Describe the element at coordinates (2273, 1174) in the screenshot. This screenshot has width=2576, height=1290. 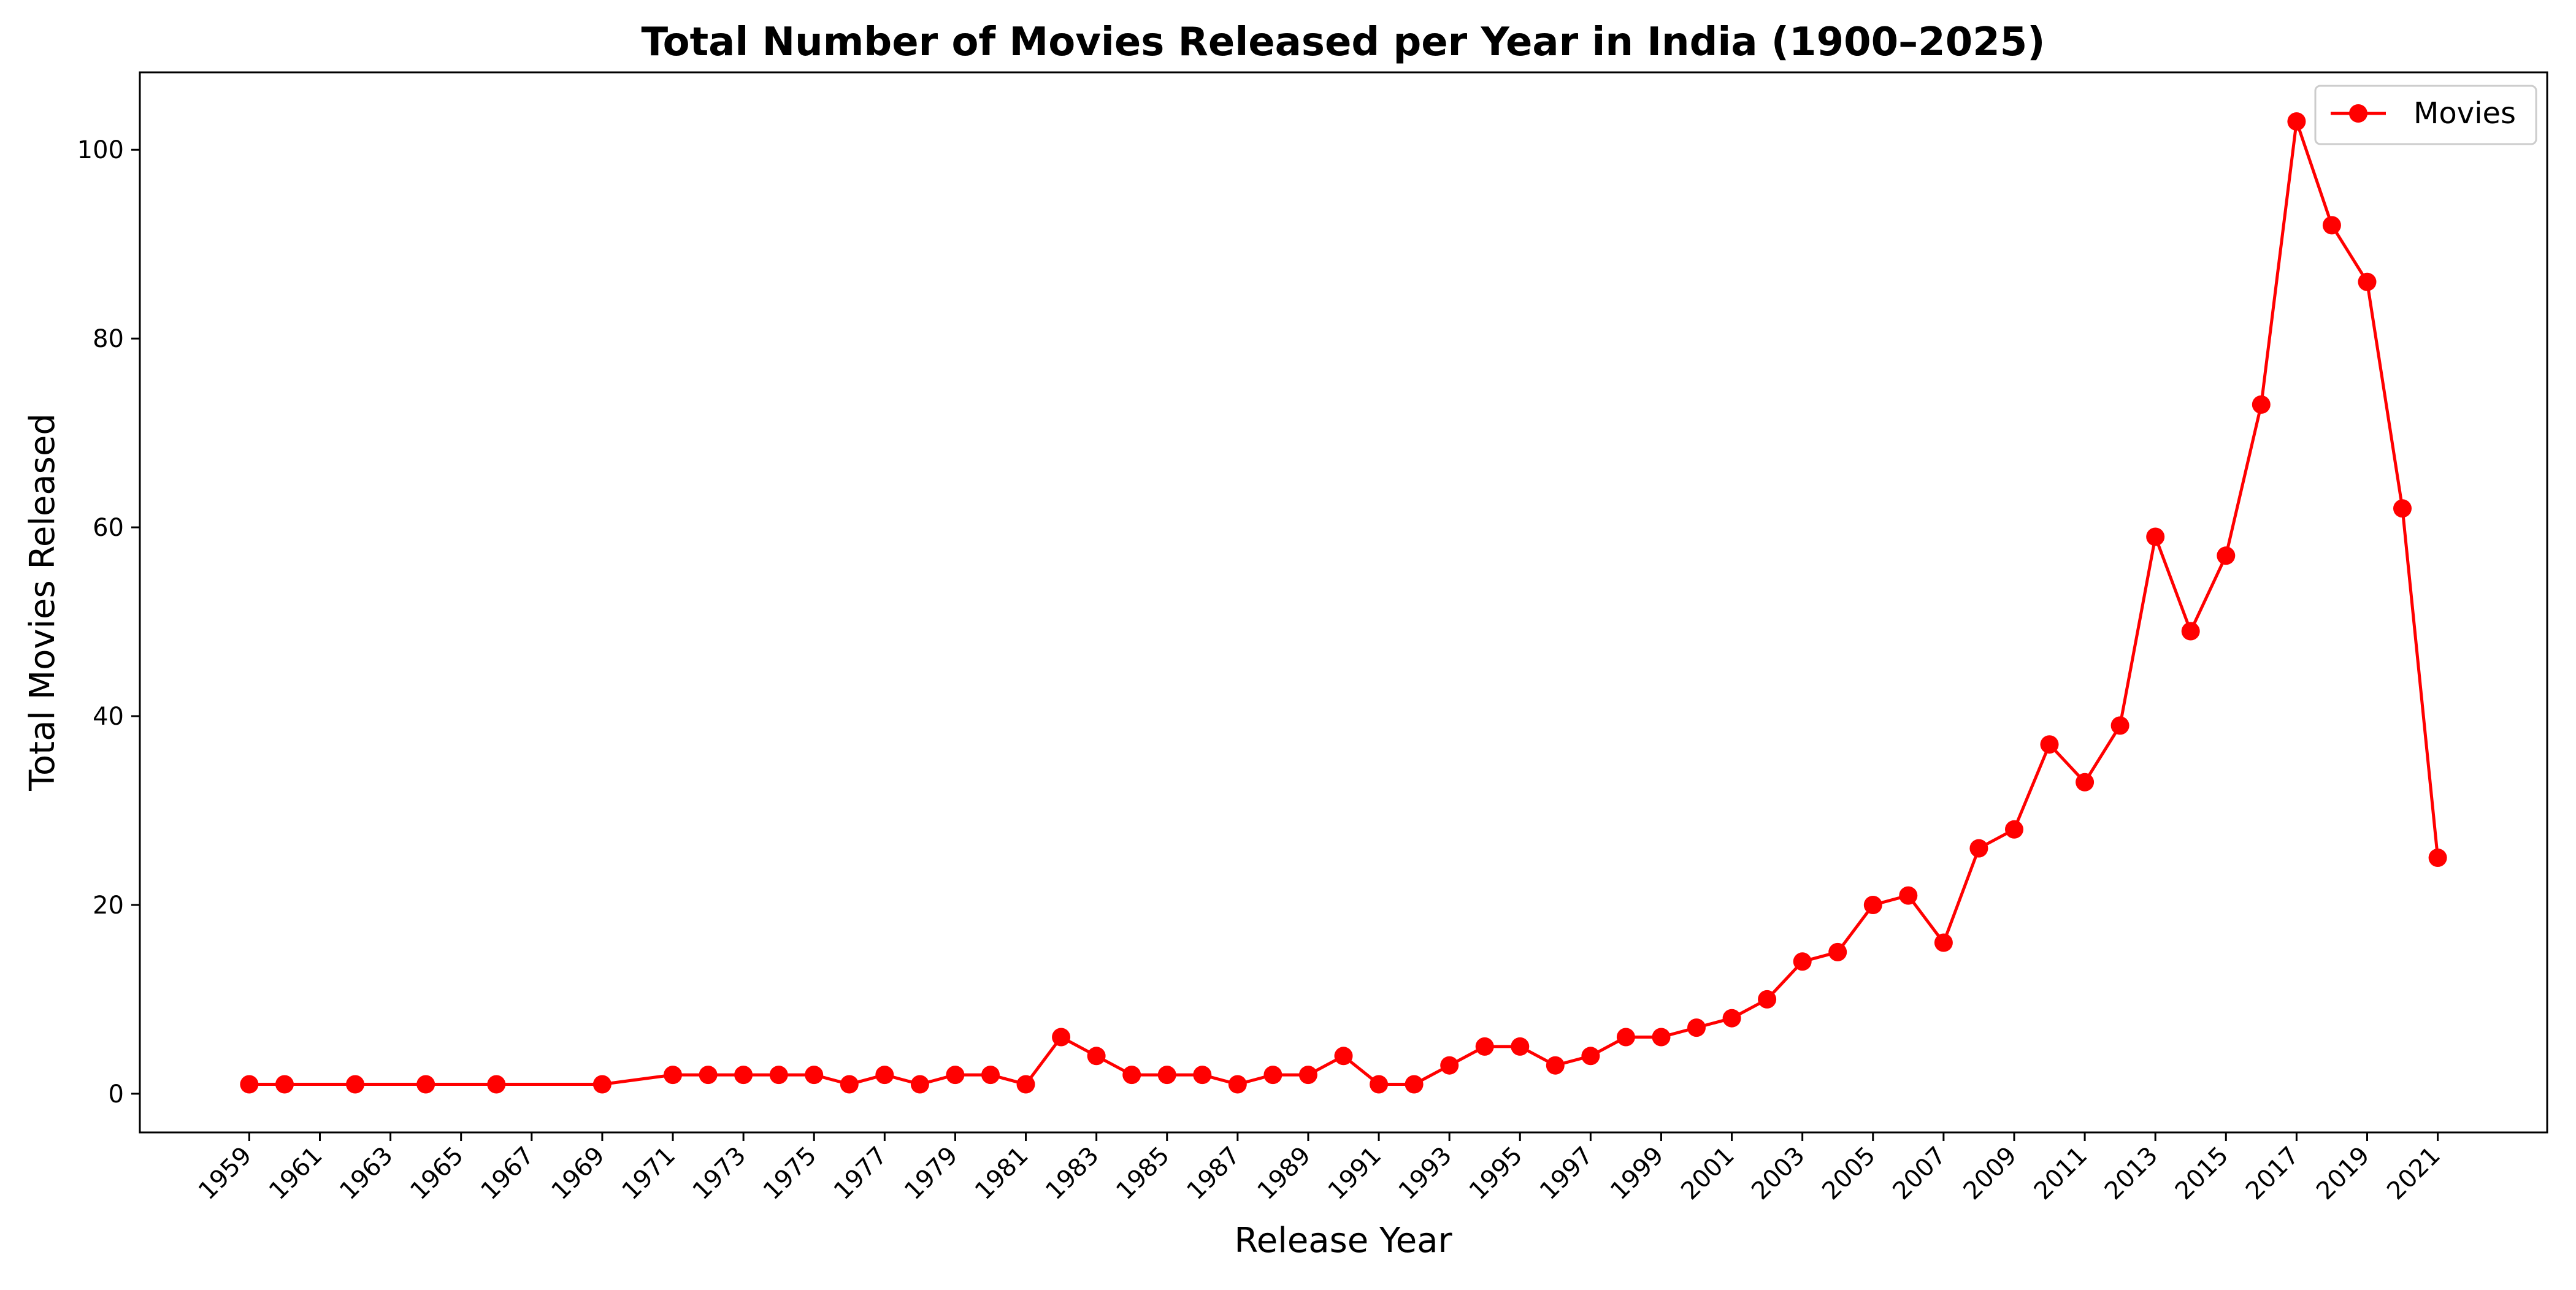
I see `x-tick-label: 2017` at that location.